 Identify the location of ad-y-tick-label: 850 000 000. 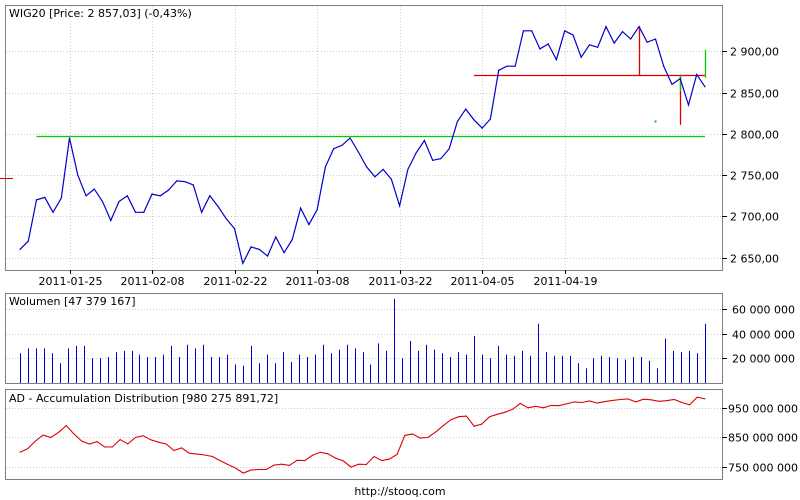
(763, 438).